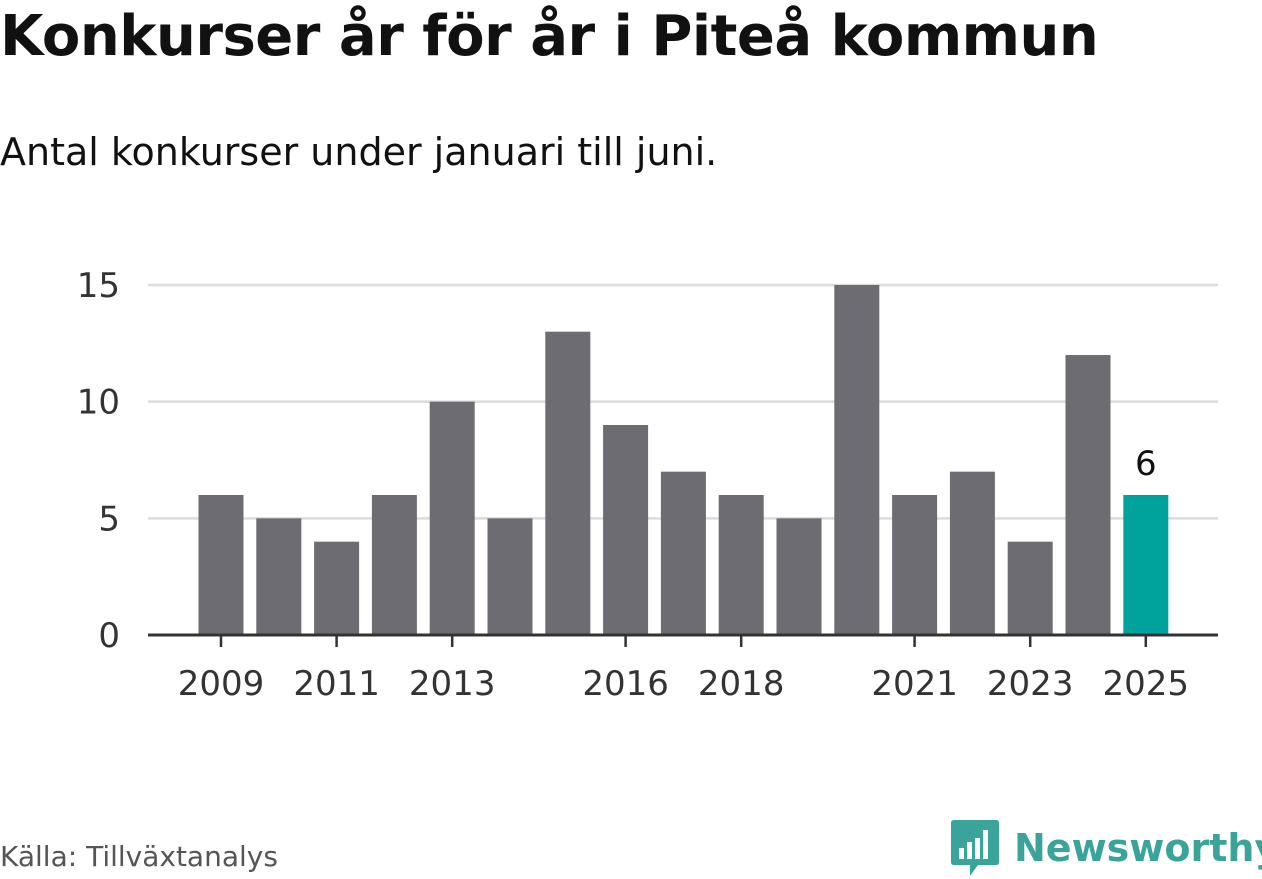 This screenshot has height=879, width=1262. What do you see at coordinates (109, 519) in the screenshot?
I see `y-tick-label: 5` at bounding box center [109, 519].